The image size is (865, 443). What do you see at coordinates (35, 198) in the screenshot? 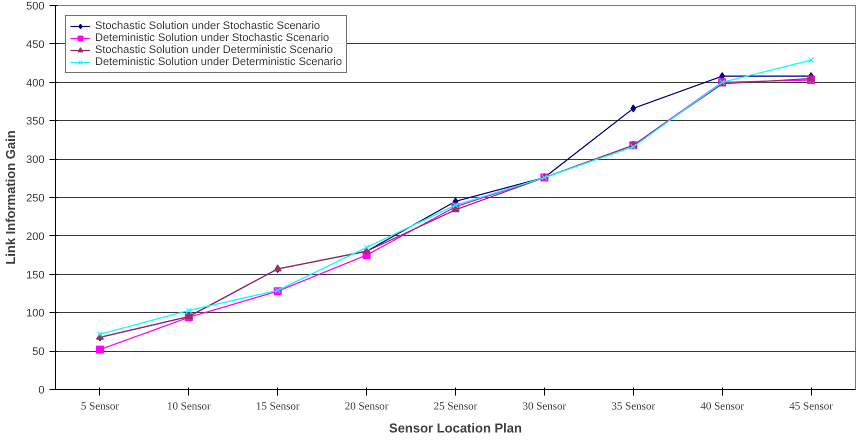
I see `y-tick-label: 250` at bounding box center [35, 198].